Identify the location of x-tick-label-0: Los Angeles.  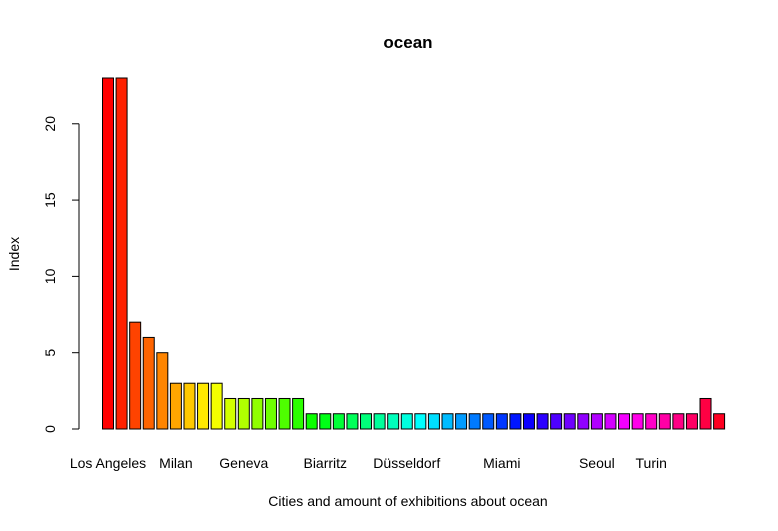
(108, 463).